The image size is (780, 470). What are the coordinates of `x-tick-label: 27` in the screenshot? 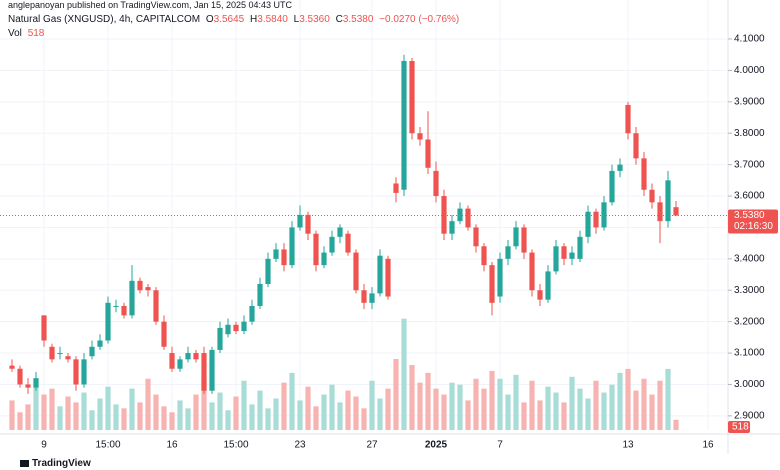 It's located at (372, 445).